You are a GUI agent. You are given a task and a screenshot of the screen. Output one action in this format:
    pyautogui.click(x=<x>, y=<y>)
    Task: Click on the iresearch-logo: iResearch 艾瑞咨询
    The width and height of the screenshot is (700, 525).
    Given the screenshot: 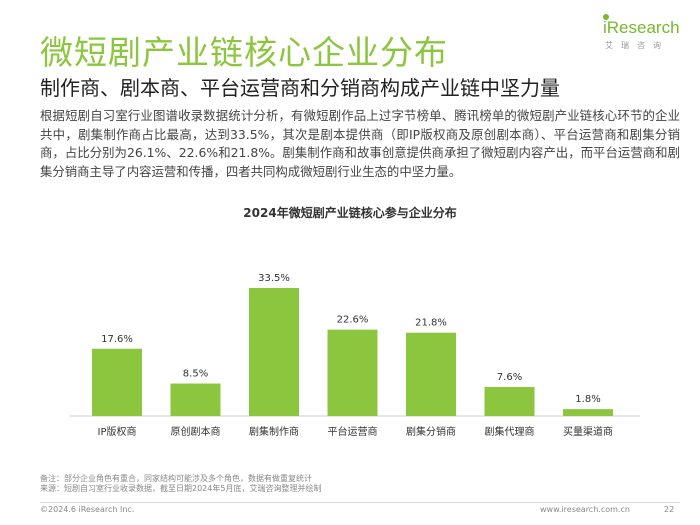 What is the action you would take?
    pyautogui.click(x=643, y=38)
    